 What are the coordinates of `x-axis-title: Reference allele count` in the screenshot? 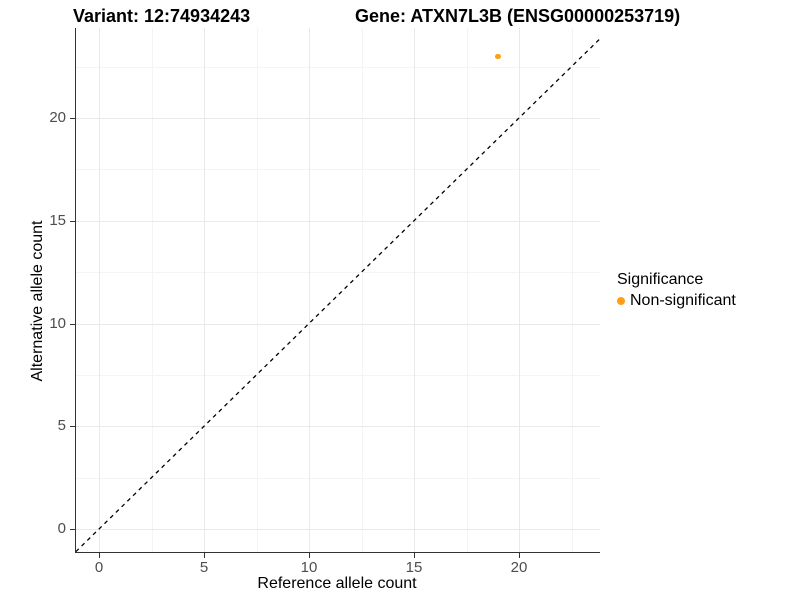 It's located at (337, 583).